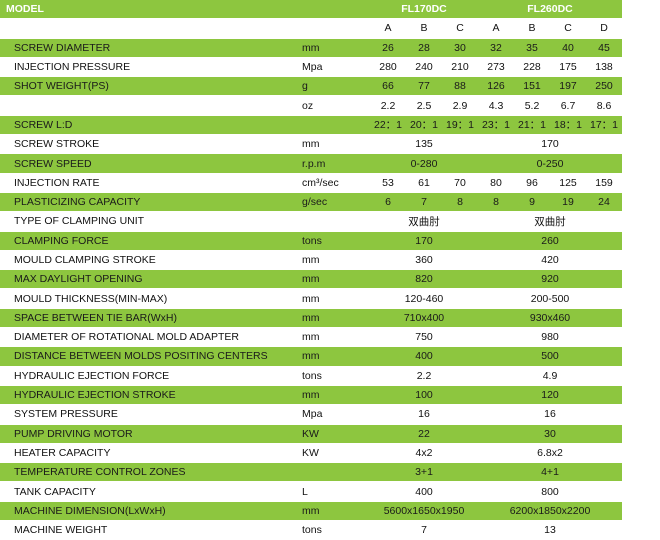 The width and height of the screenshot is (660, 540). I want to click on spec-row: INJECTION RATE cm³/sec 53 61 70 80 96 125 159, so click(330, 183).